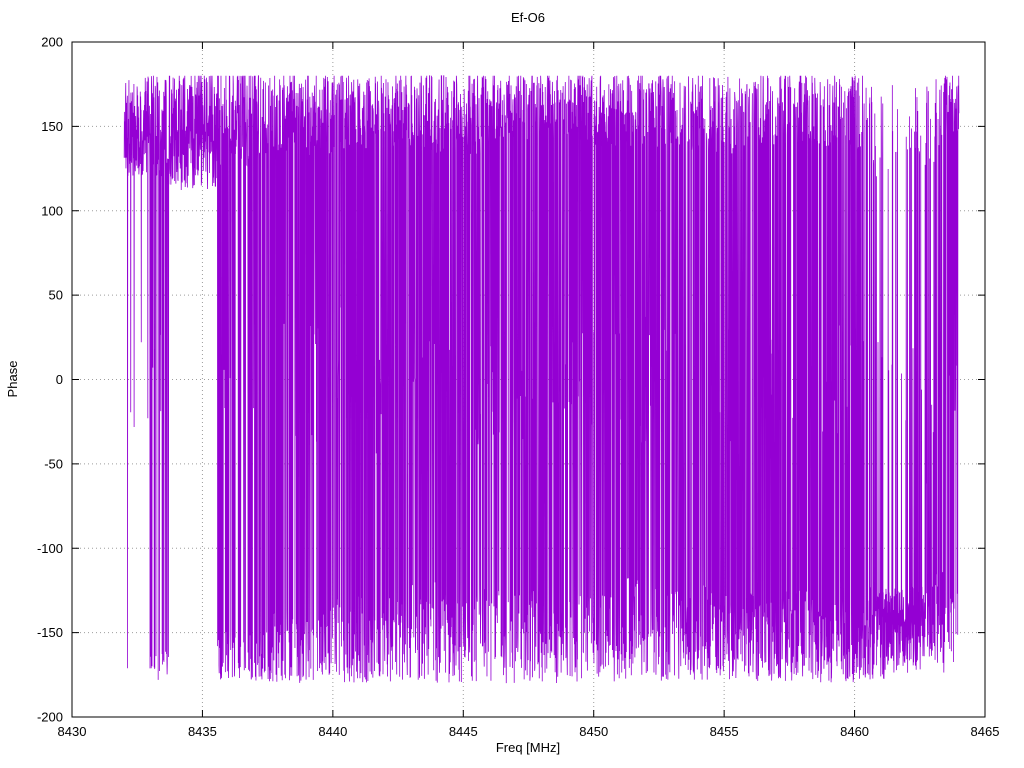 Image resolution: width=1024 pixels, height=768 pixels. Describe the element at coordinates (202, 731) in the screenshot. I see `x-tick-label: 8435` at that location.